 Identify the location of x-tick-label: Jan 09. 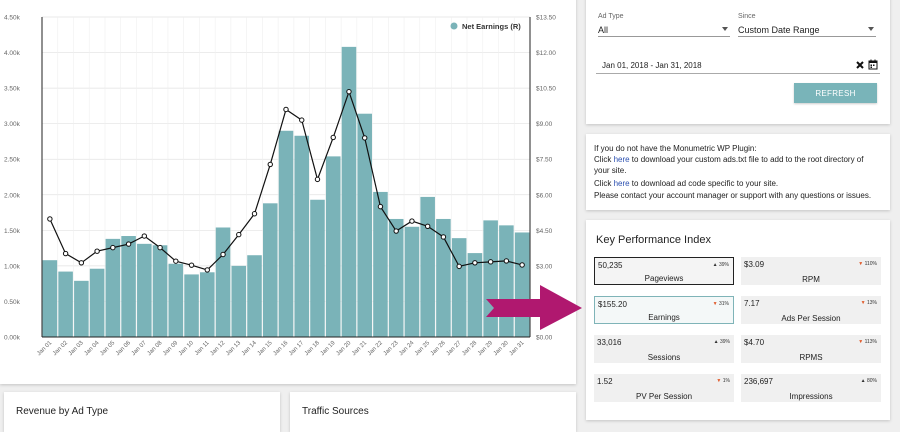
(170, 348).